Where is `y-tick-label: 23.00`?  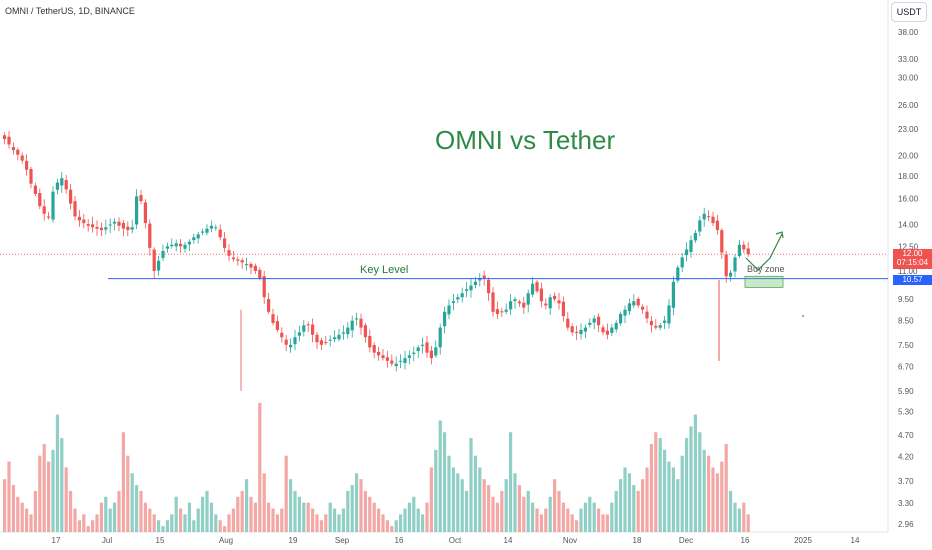
y-tick-label: 23.00 is located at coordinates (908, 129).